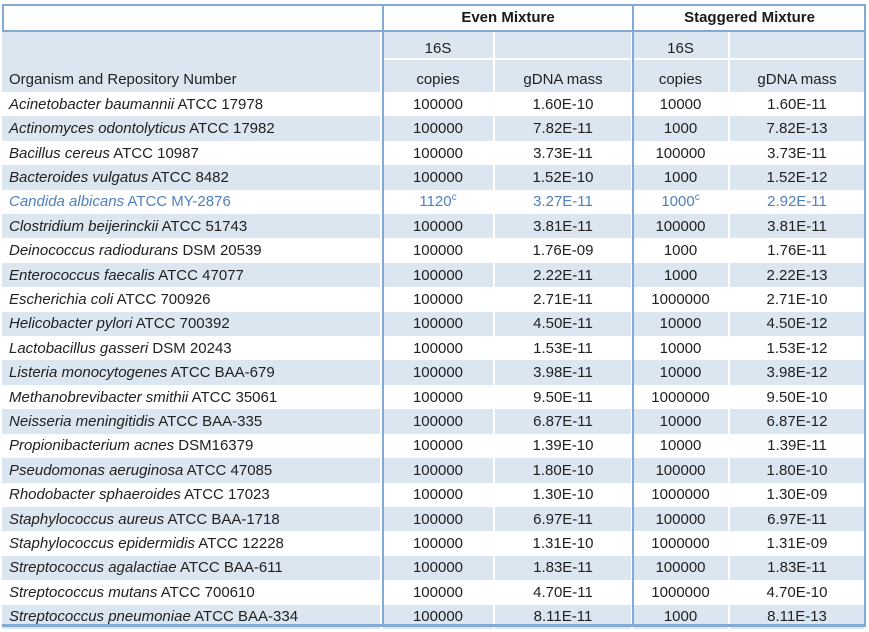 The width and height of the screenshot is (869, 632). I want to click on staggered-gdna-mass-value: 1.52E-12, so click(798, 177).